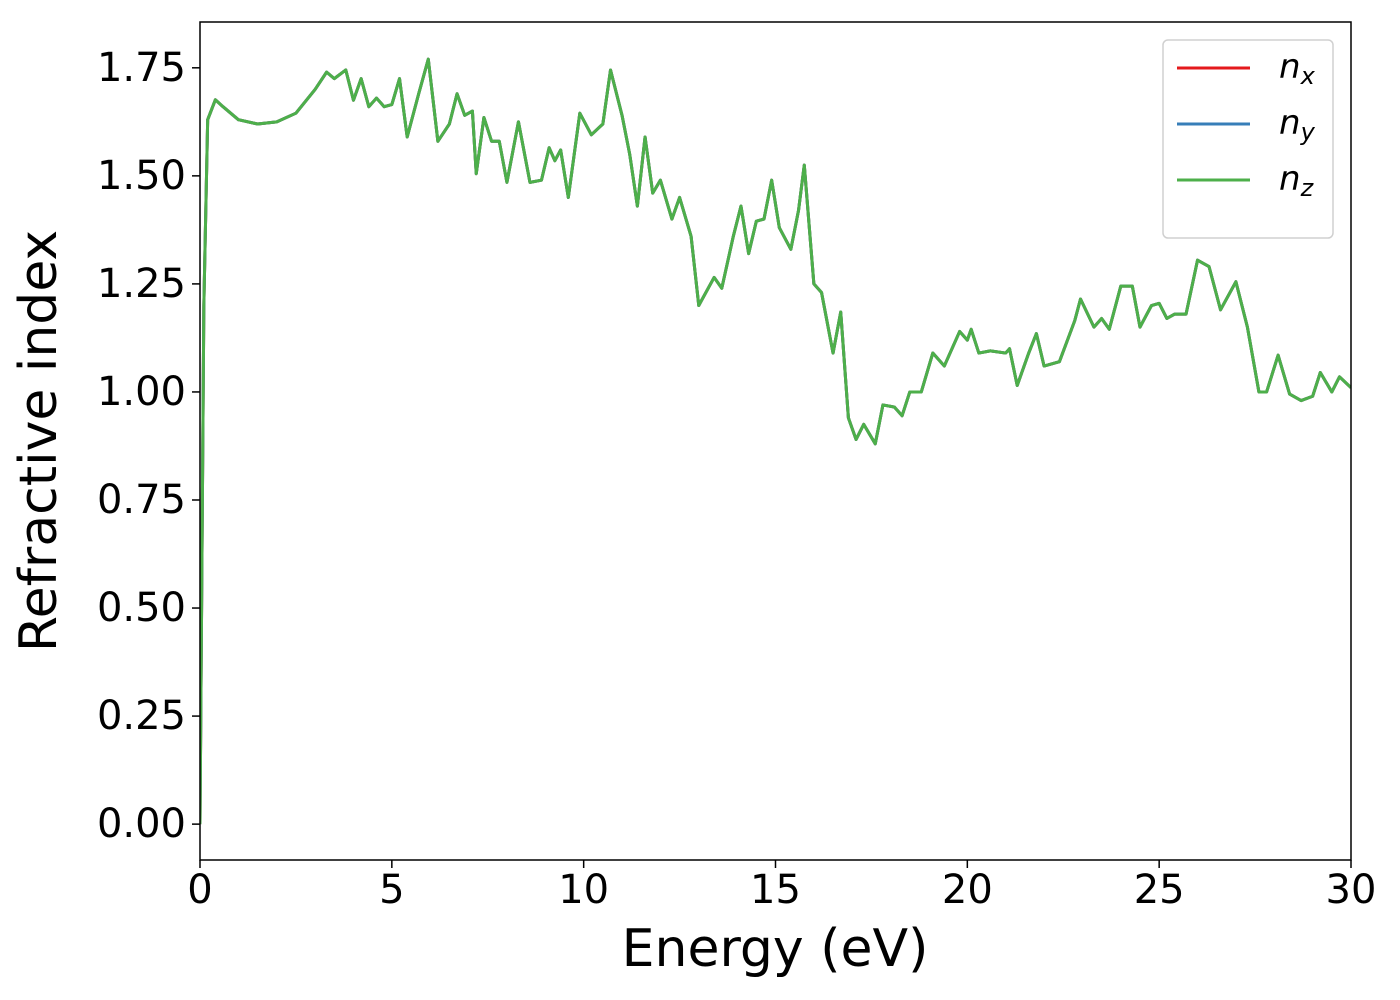 The width and height of the screenshot is (1400, 1000). I want to click on y-tick-label: 1.25, so click(141, 284).